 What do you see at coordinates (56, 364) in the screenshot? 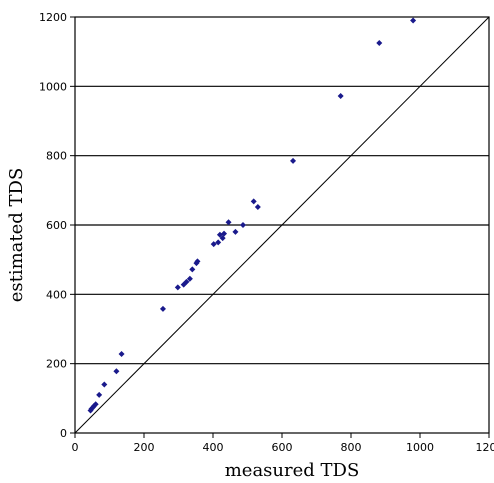
I see `y-tick-label: 200` at bounding box center [56, 364].